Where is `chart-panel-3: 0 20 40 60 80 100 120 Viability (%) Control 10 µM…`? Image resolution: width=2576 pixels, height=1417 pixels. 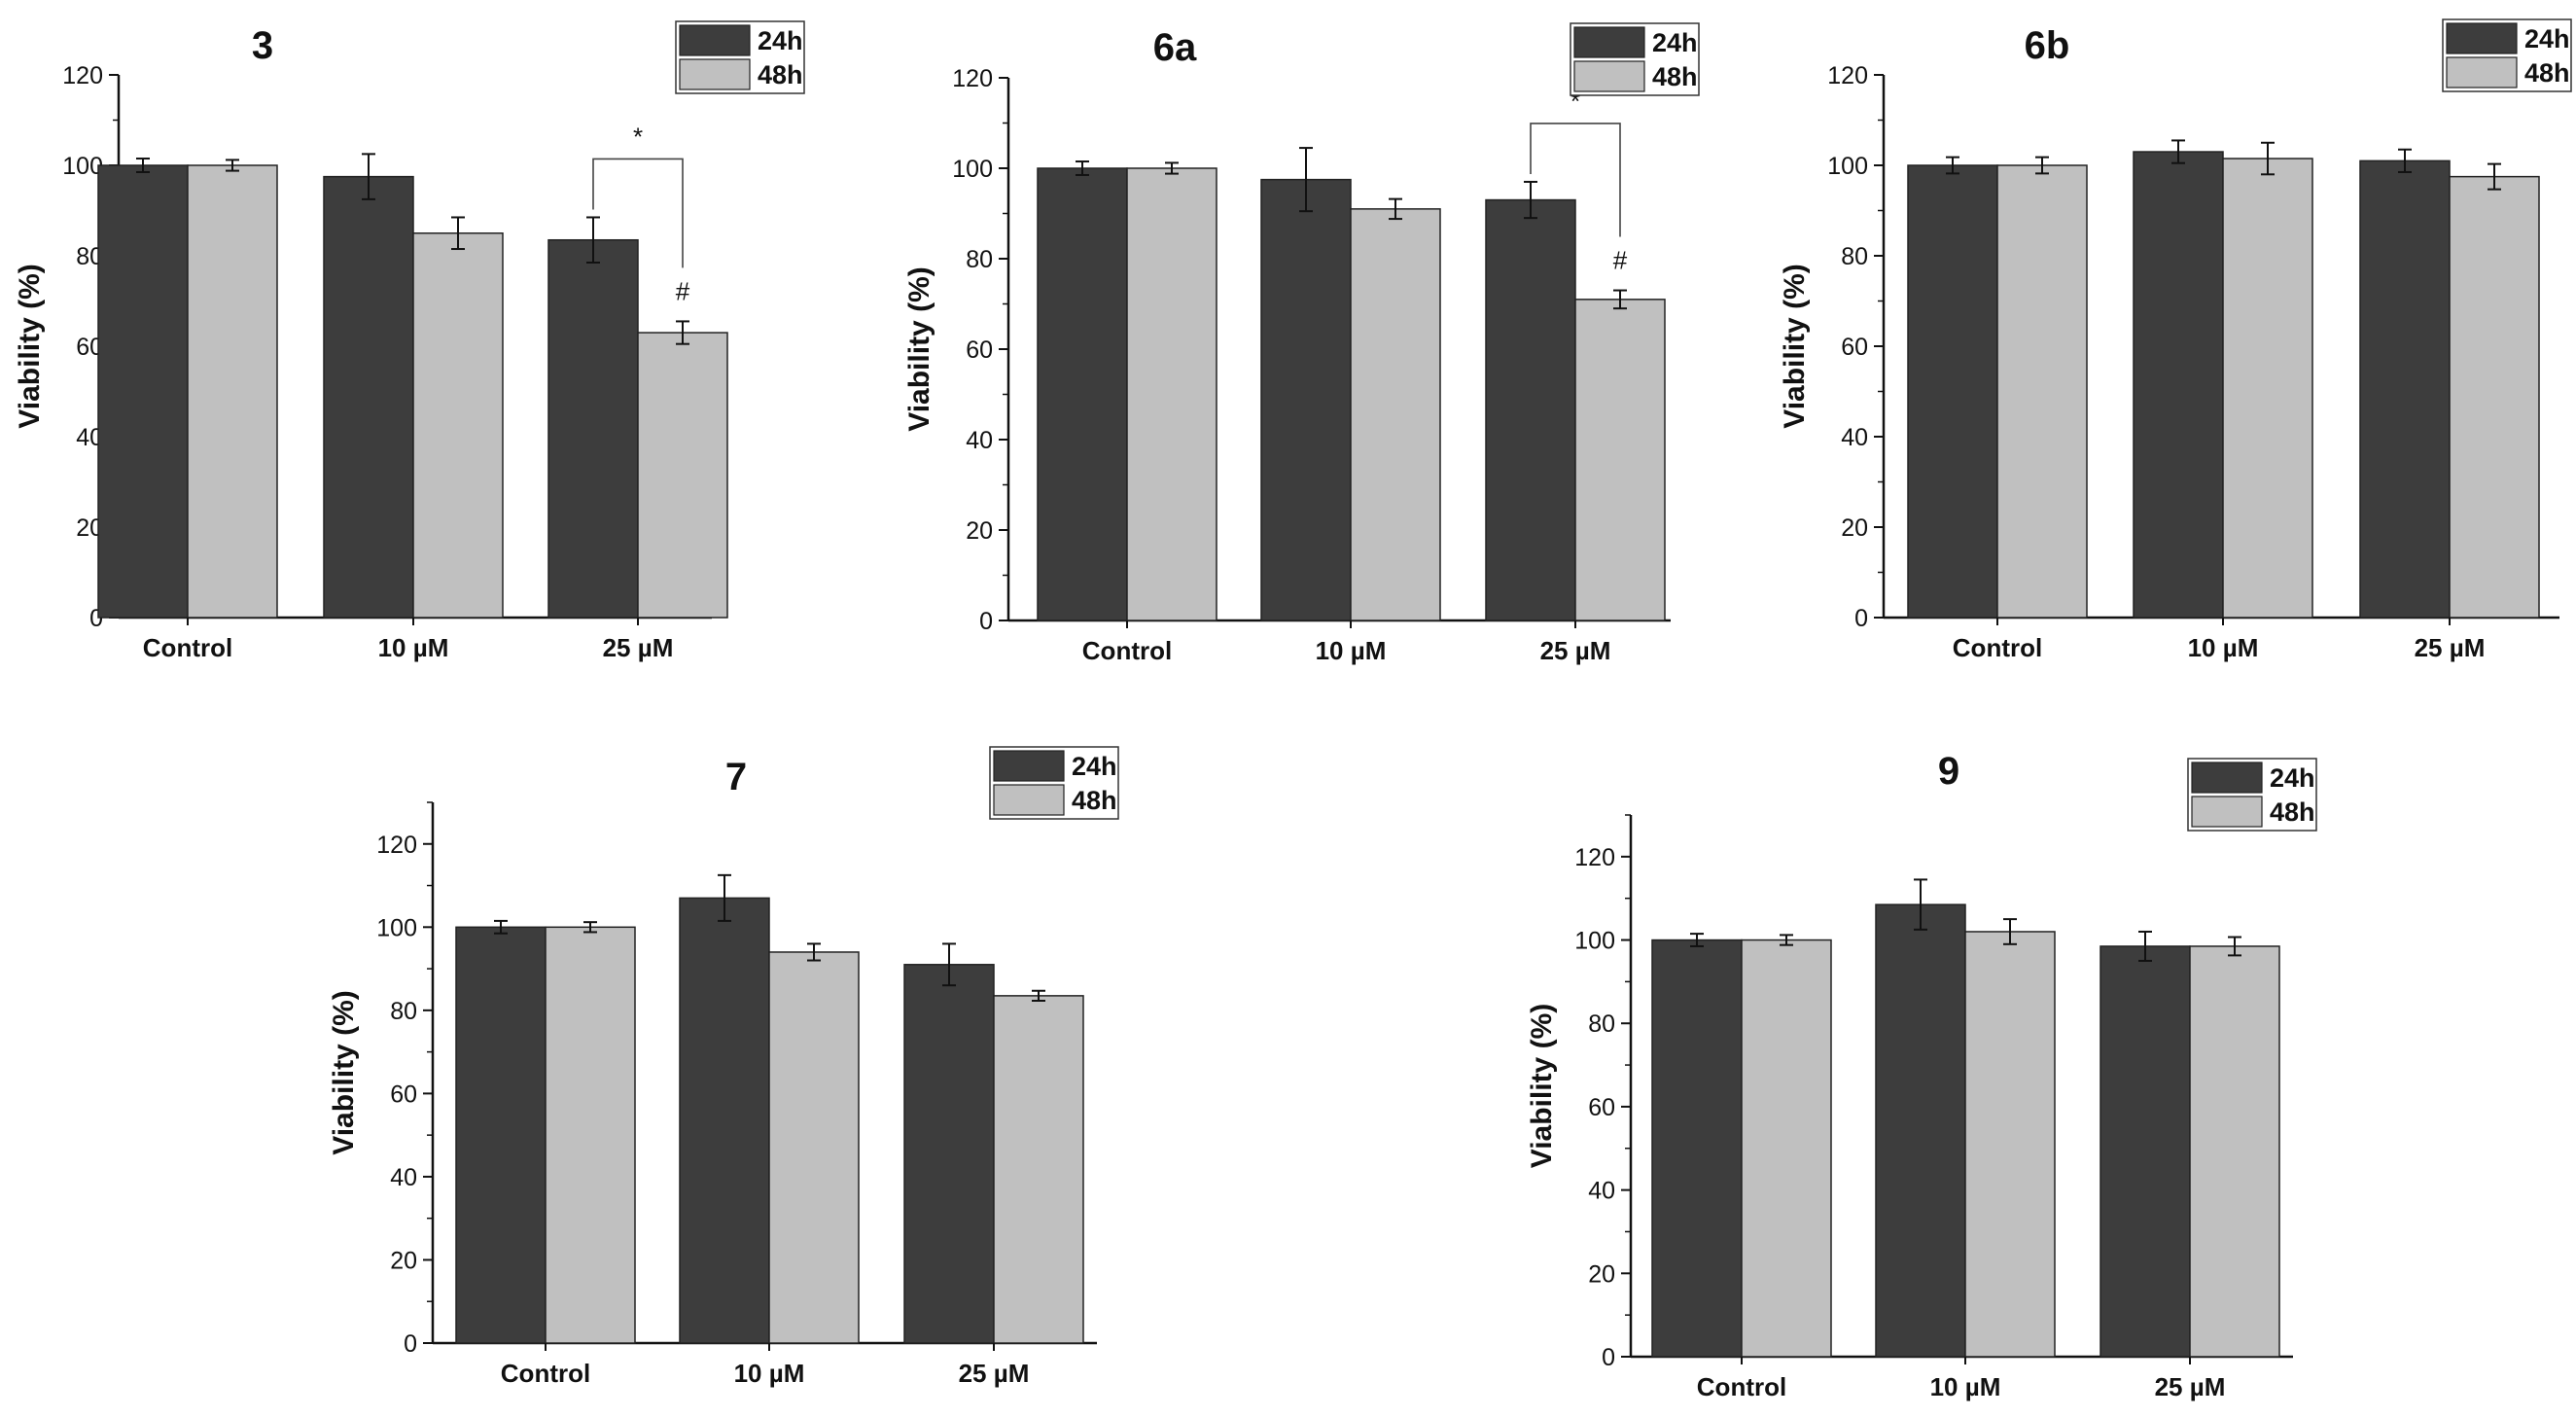
chart-panel-3: 0 20 40 60 80 100 120 Viability (%) Control 10 µM… is located at coordinates (2175, 340).